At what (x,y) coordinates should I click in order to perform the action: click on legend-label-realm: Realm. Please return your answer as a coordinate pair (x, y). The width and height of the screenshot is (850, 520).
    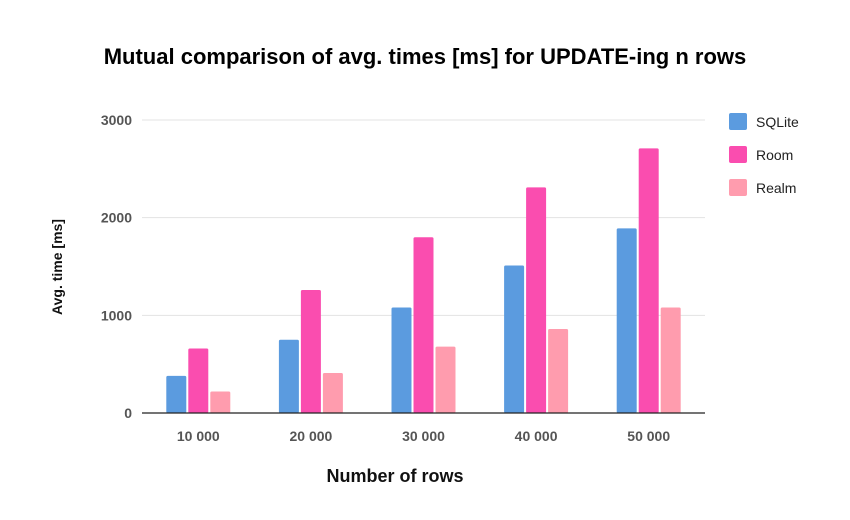
    Looking at the image, I should click on (776, 188).